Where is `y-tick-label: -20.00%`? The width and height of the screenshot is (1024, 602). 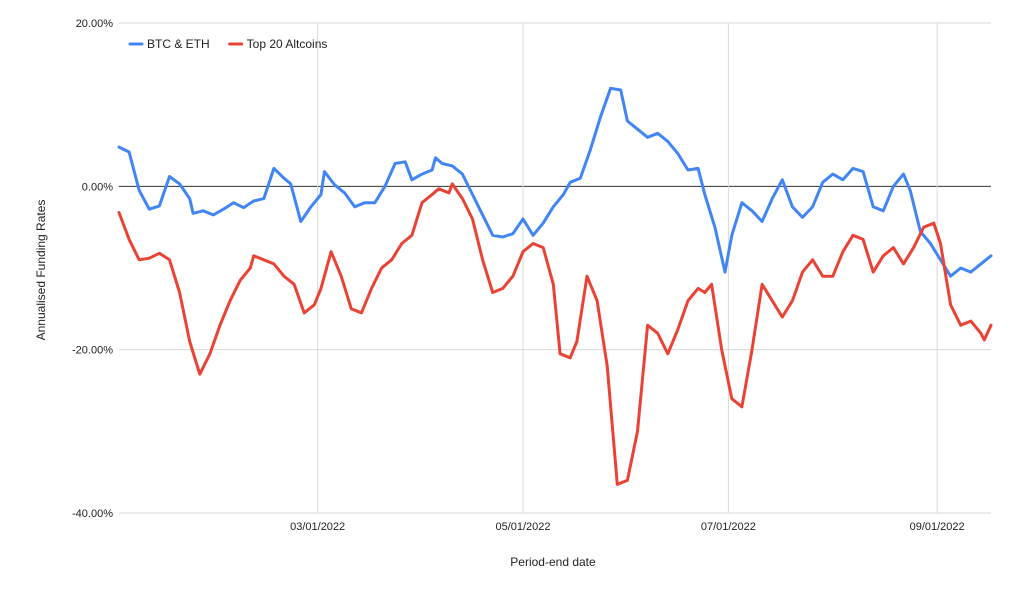
y-tick-label: -20.00% is located at coordinates (92, 351).